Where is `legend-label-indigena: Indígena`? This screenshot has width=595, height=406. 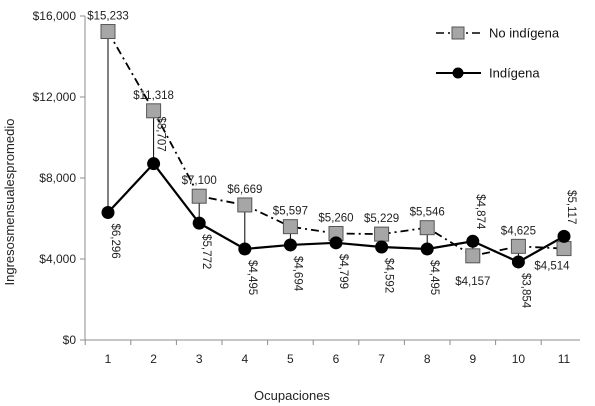 legend-label-indigena: Indígena is located at coordinates (514, 73).